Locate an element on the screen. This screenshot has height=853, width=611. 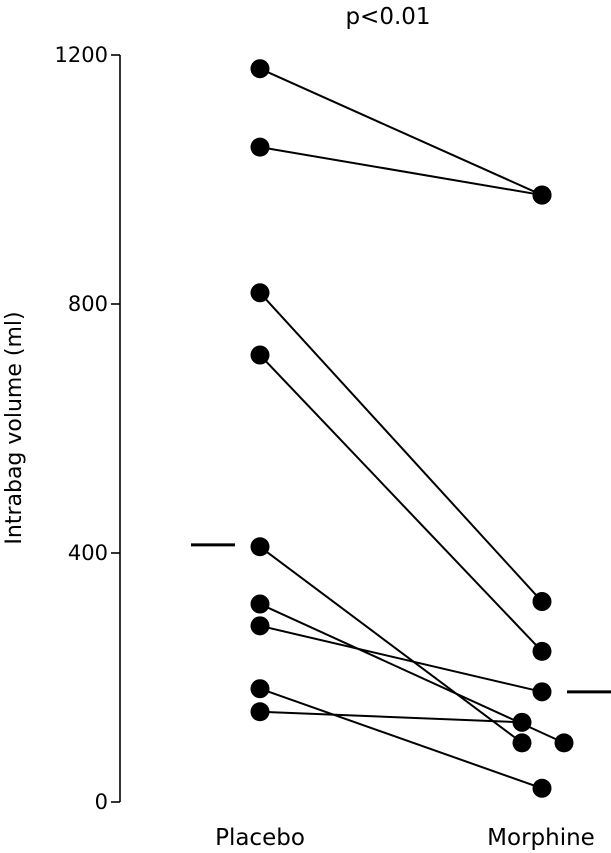
median-markers is located at coordinates (401, 618).